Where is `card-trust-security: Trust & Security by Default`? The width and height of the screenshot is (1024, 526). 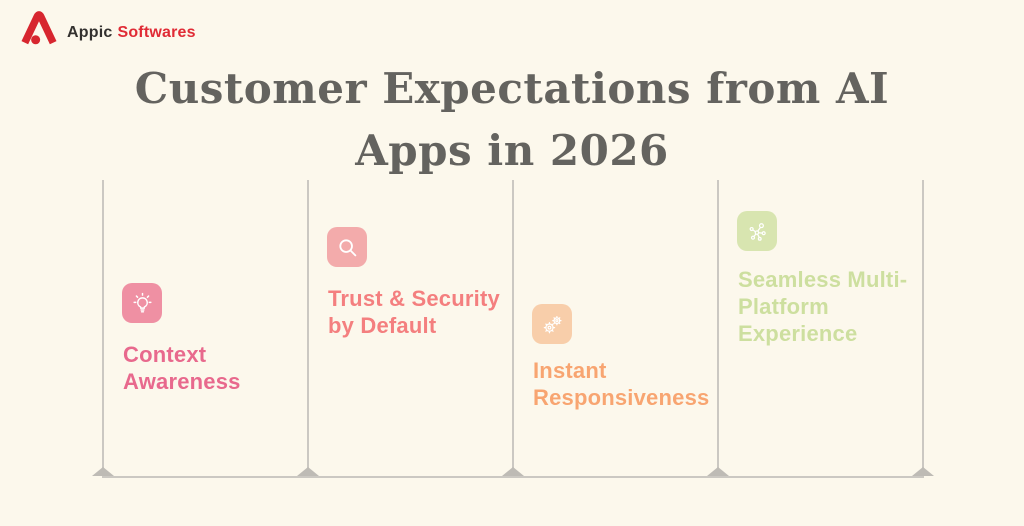
card-trust-security: Trust & Security by Default is located at coordinates (410, 328).